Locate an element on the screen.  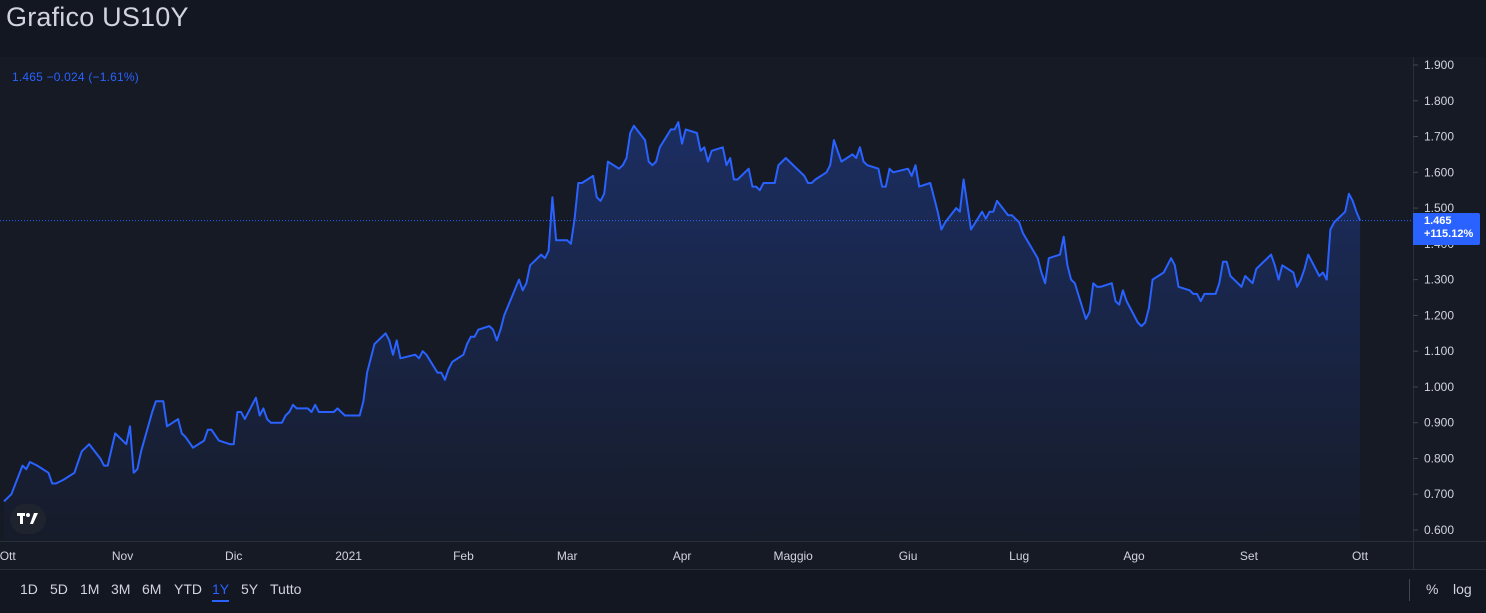
range-ytd-button: YTD is located at coordinates (188, 589).